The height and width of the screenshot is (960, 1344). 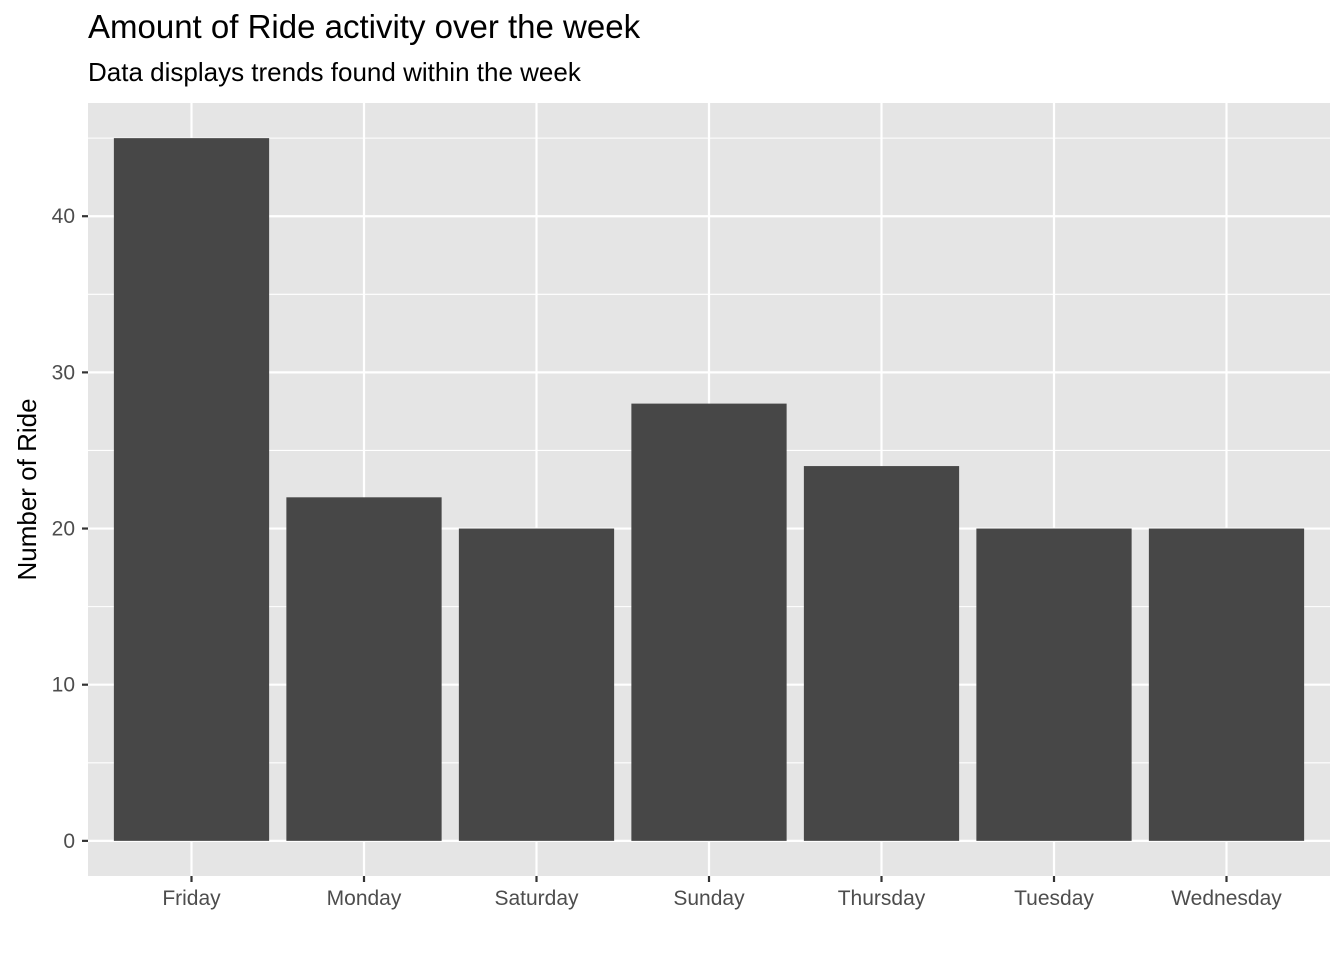 What do you see at coordinates (364, 26) in the screenshot?
I see `chart-title: Amount of Ride activity over the week` at bounding box center [364, 26].